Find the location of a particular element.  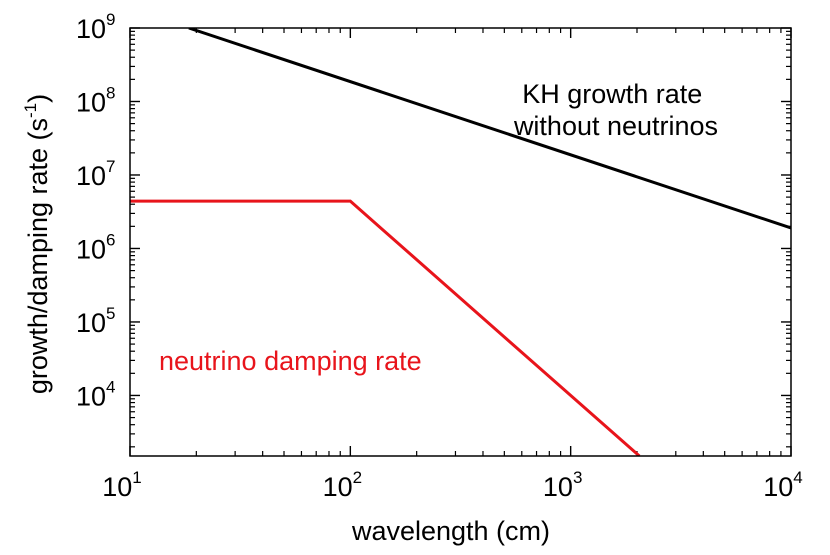

annotation-kh-growth-rate: KH growth rate without neutrinos is located at coordinates (615, 110).